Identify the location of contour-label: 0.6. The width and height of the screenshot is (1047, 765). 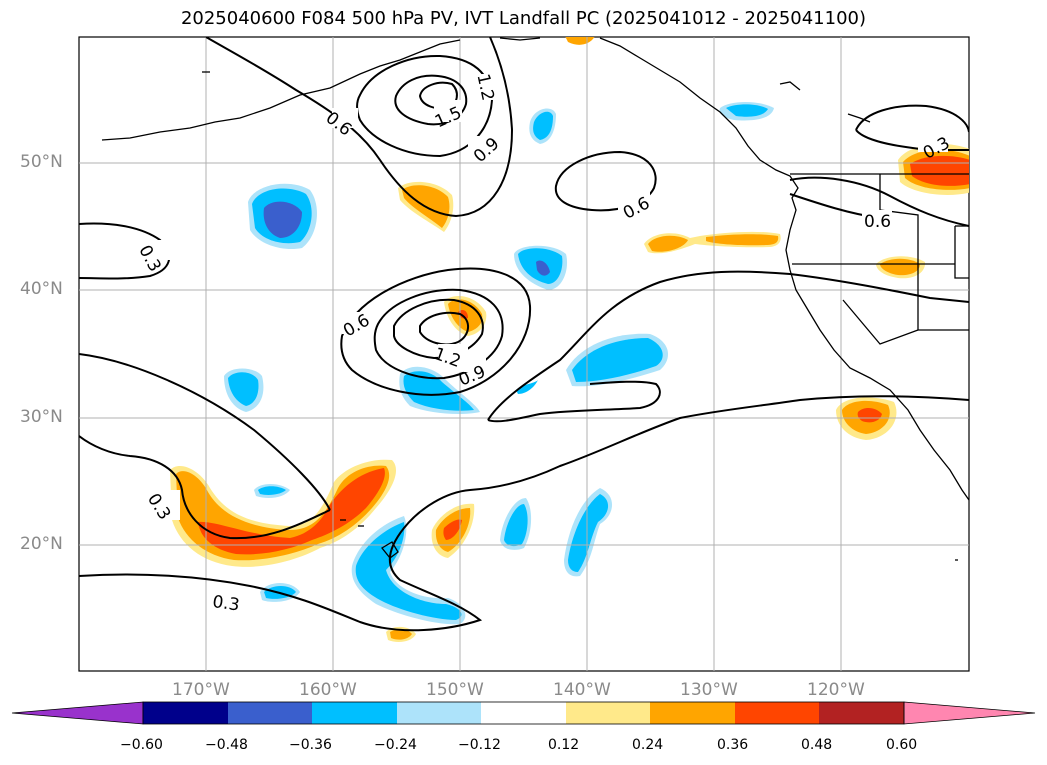
(878, 222).